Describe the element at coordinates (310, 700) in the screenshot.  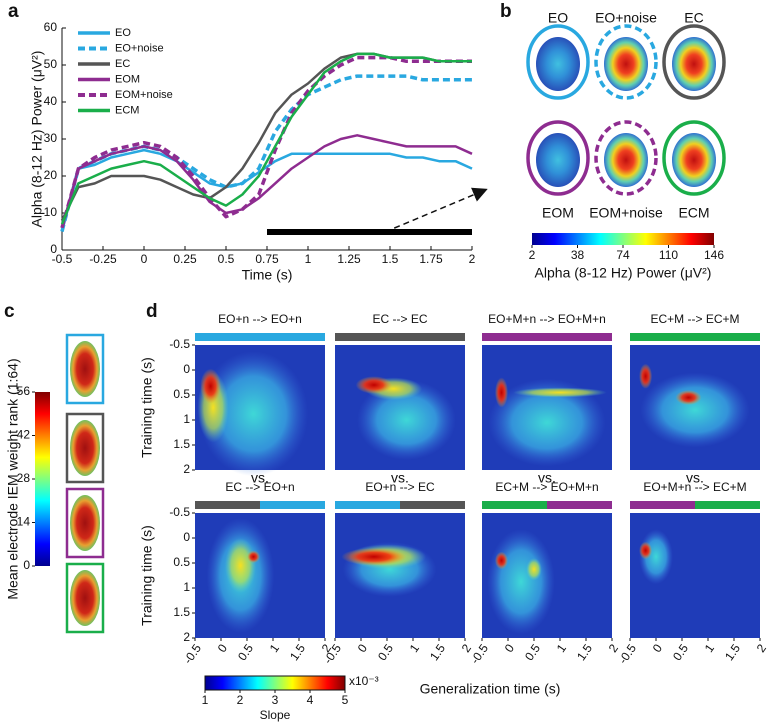
I see `colorbar-tick-label: 4` at that location.